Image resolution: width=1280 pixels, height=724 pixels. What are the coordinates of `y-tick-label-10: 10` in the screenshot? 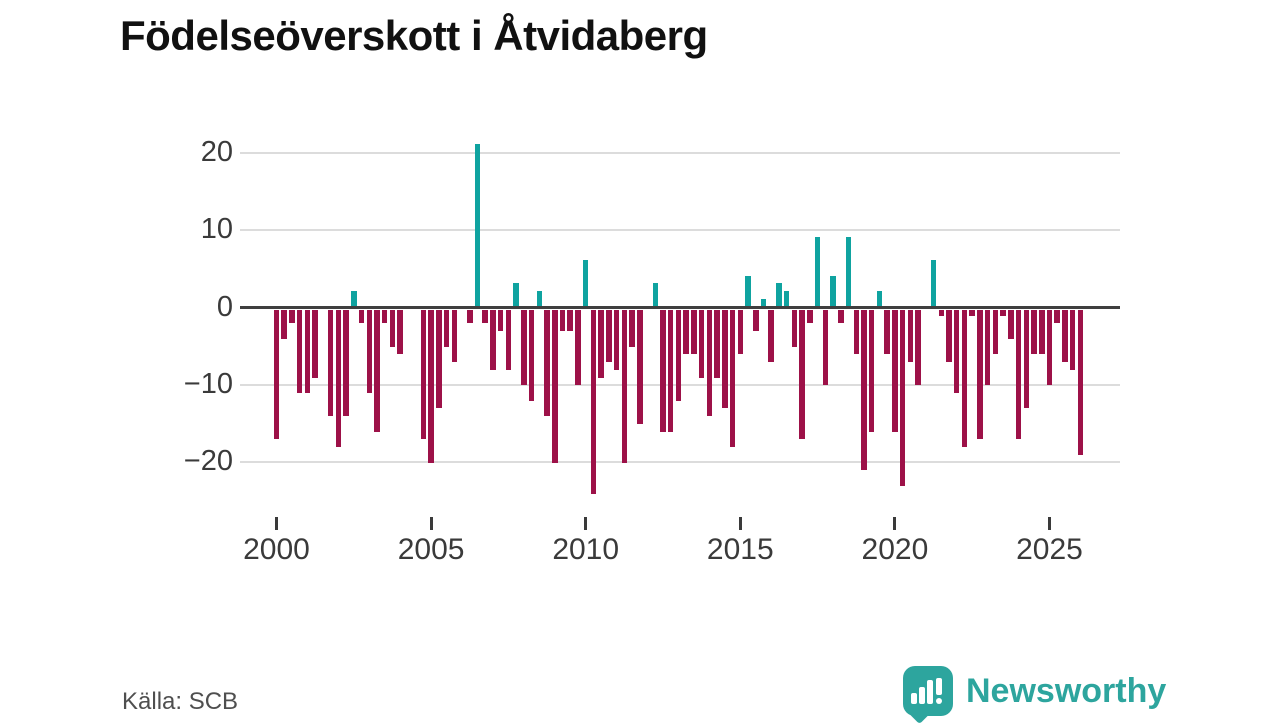 It's located at (216, 229).